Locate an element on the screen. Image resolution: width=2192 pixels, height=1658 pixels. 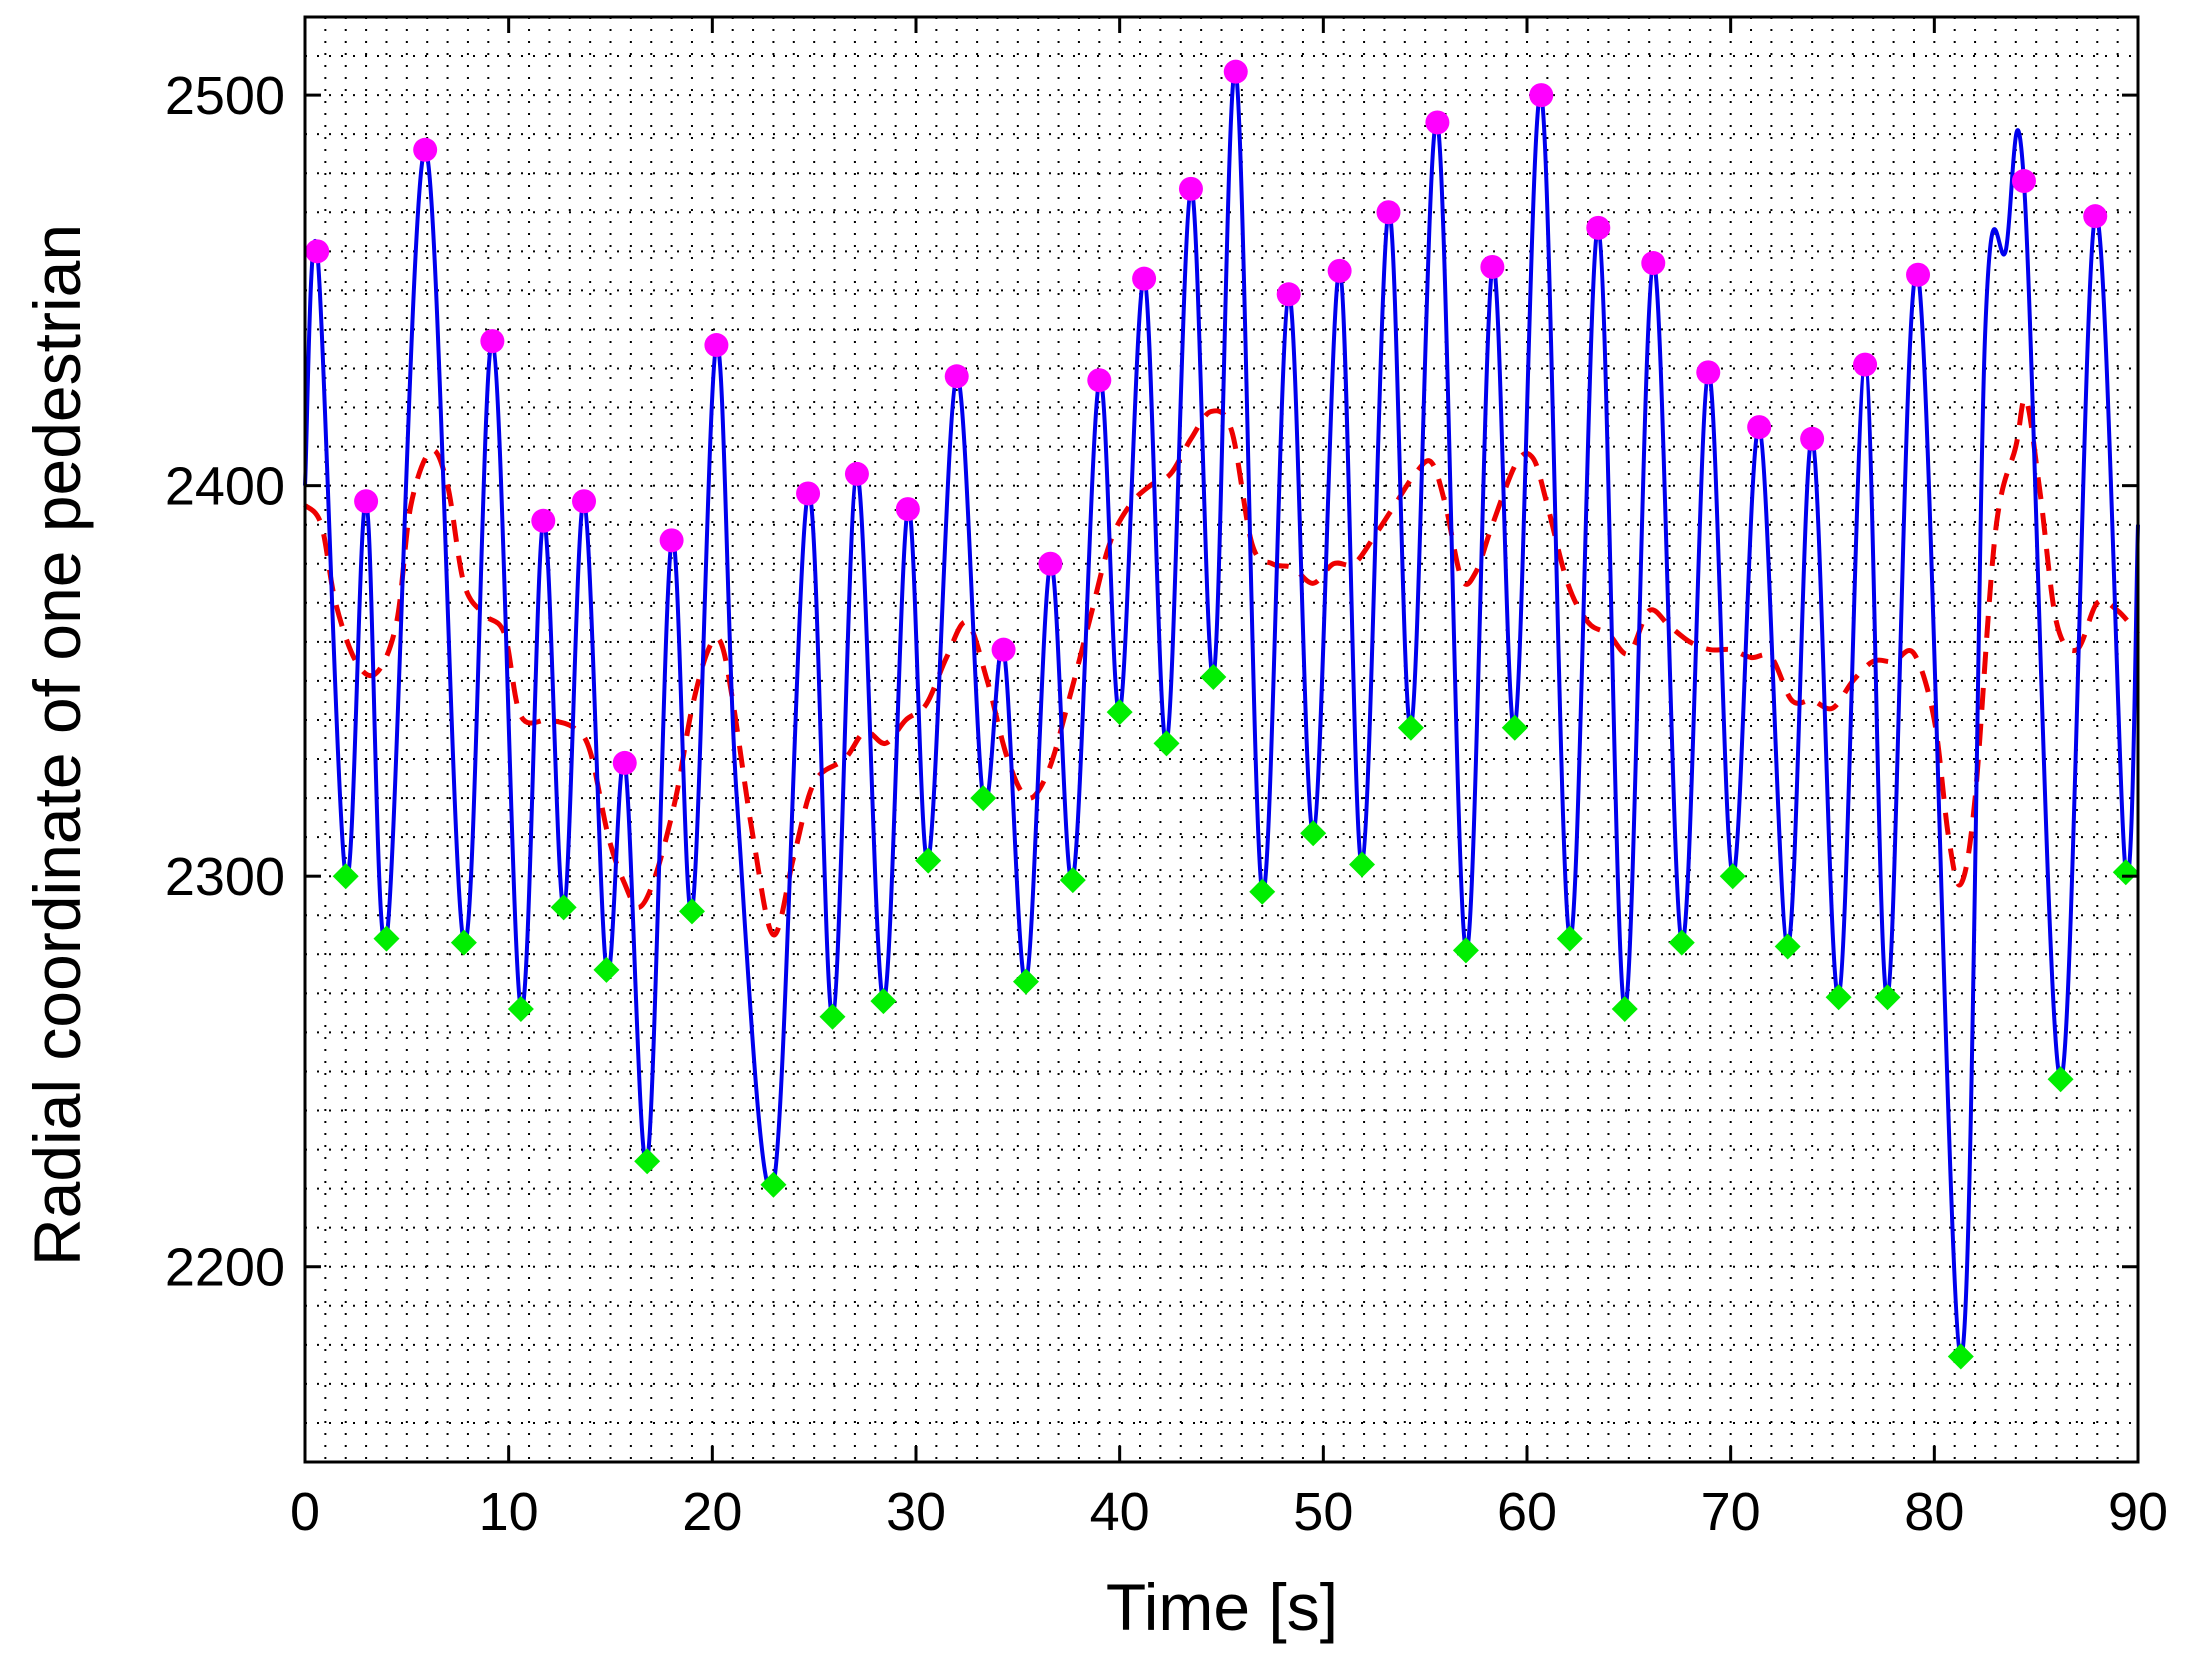
x-tick-label: 30 is located at coordinates (916, 1512).